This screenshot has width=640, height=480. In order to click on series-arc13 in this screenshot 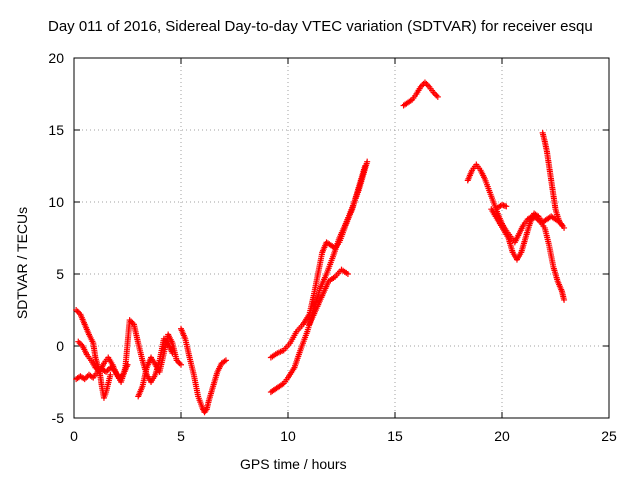, I will do `click(502, 206)`.